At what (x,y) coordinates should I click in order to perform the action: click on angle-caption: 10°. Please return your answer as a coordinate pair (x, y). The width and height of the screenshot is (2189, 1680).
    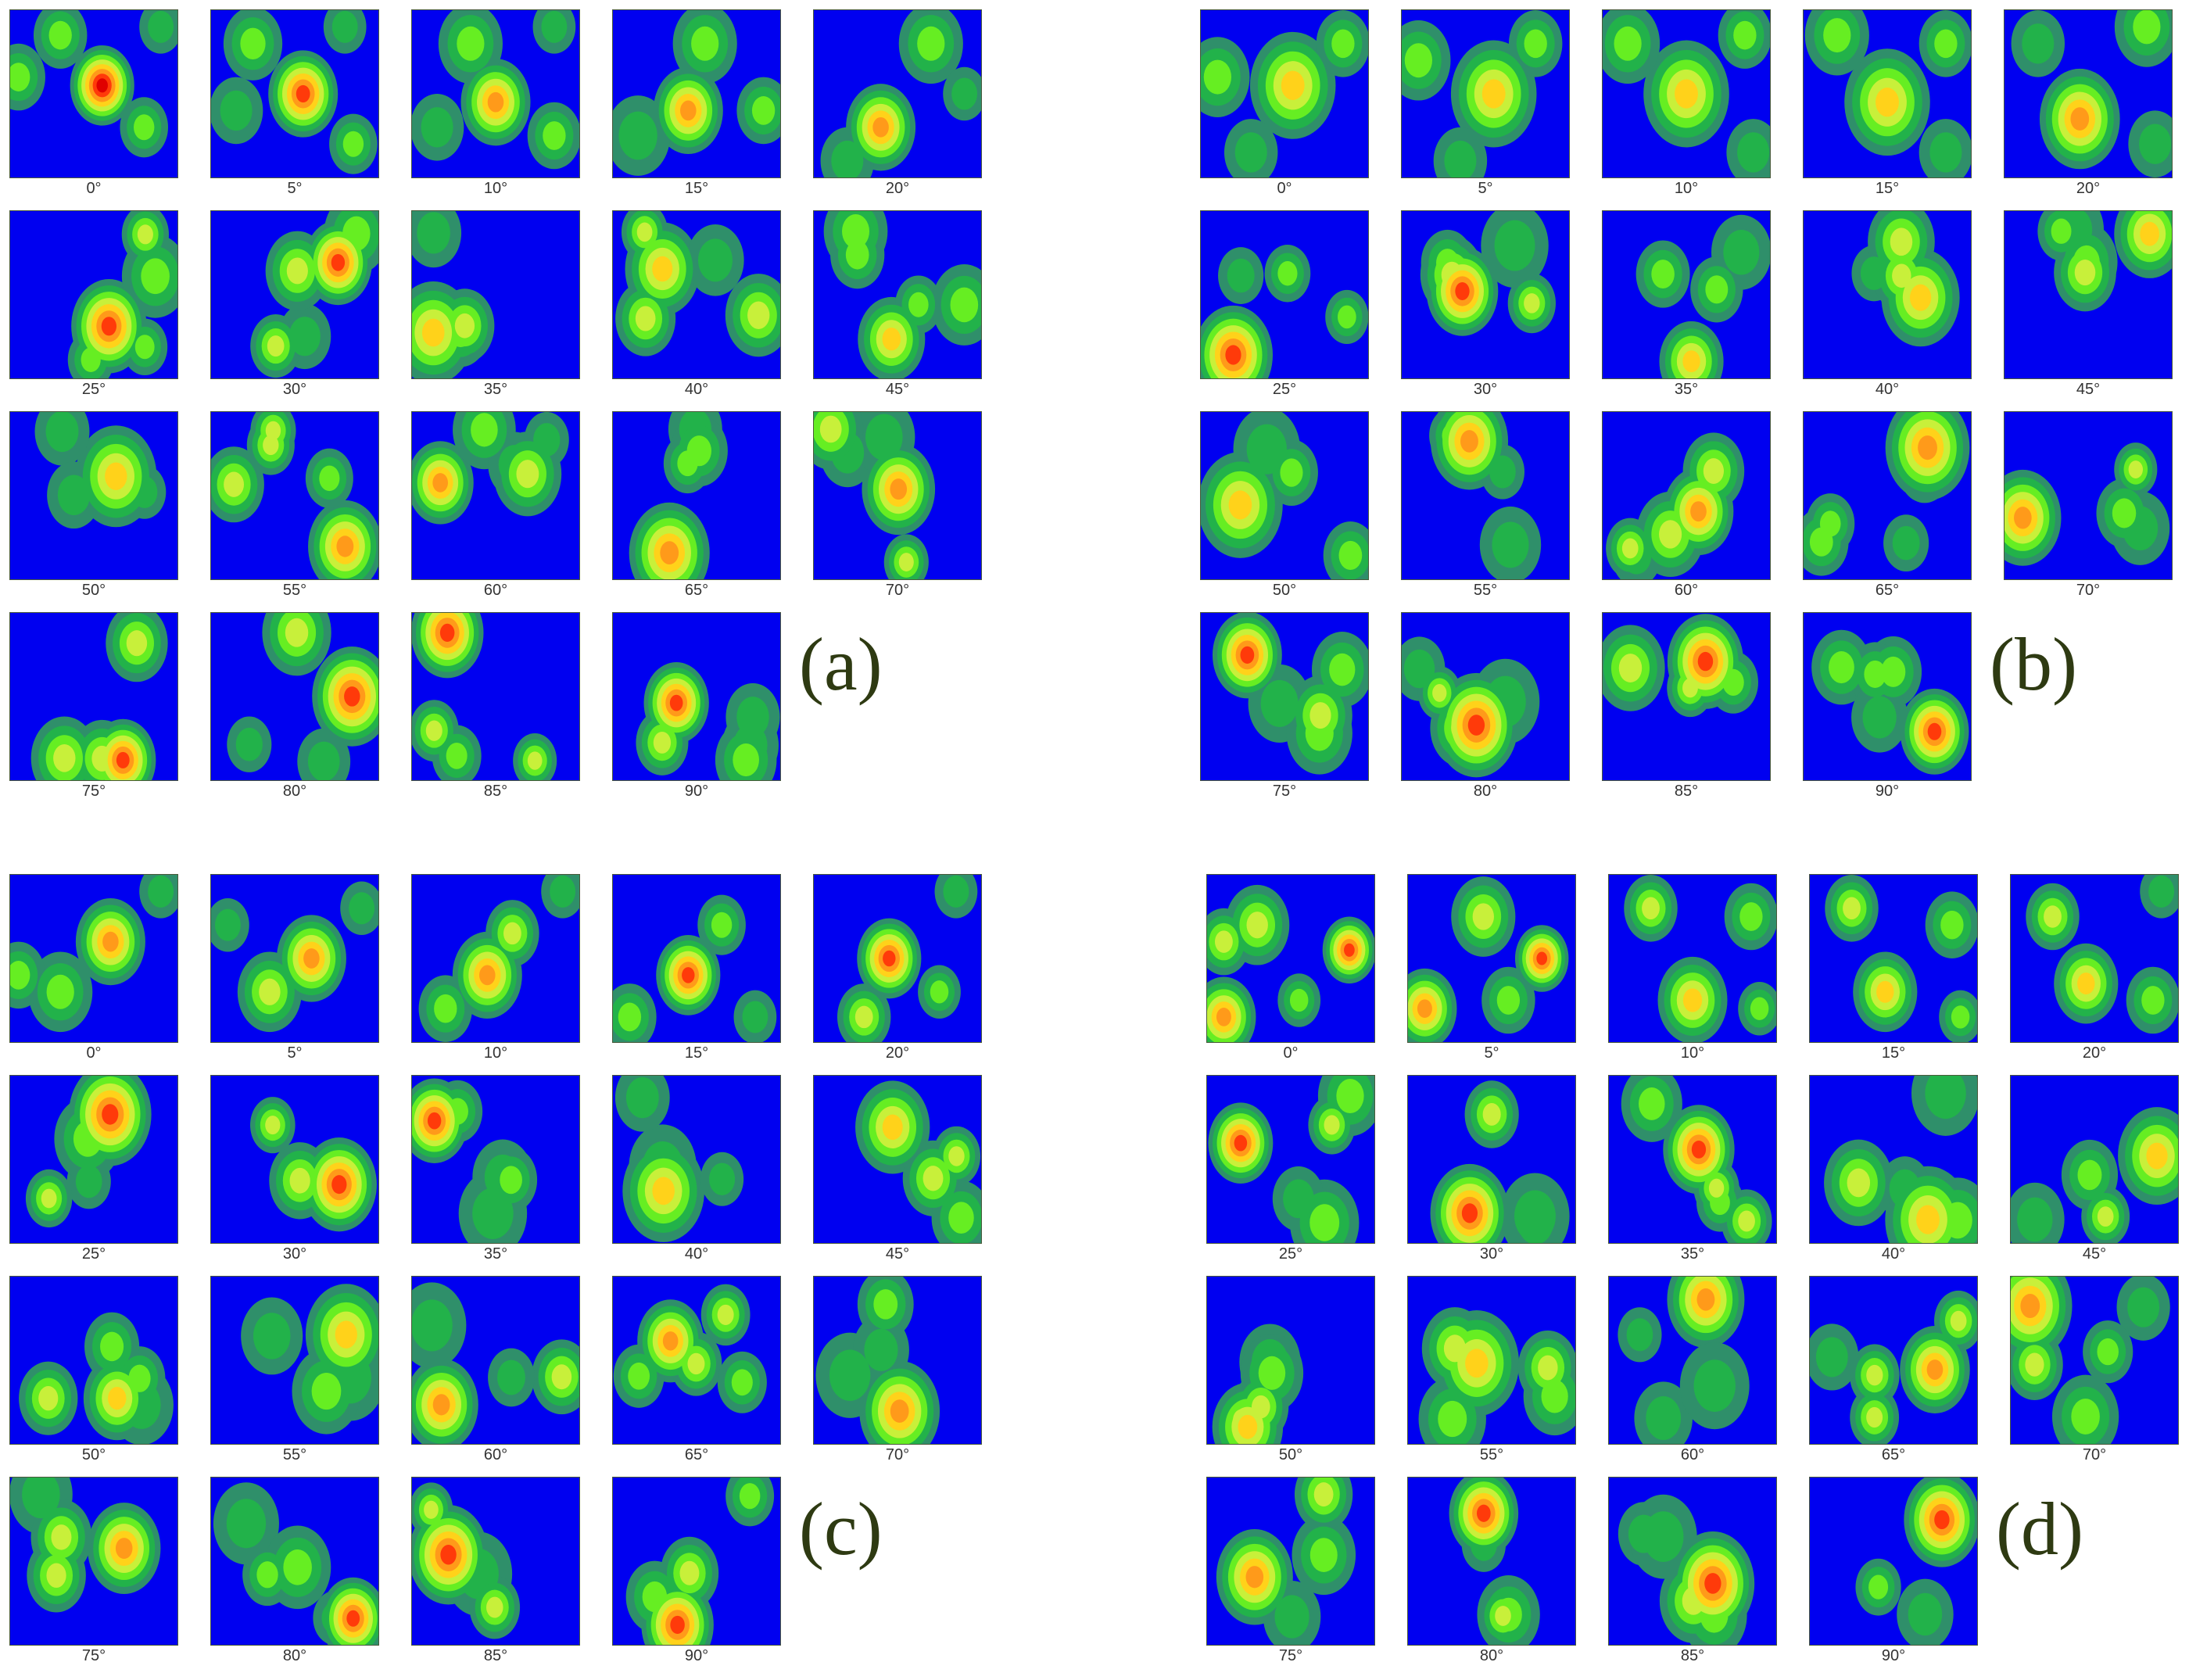
    Looking at the image, I should click on (495, 1053).